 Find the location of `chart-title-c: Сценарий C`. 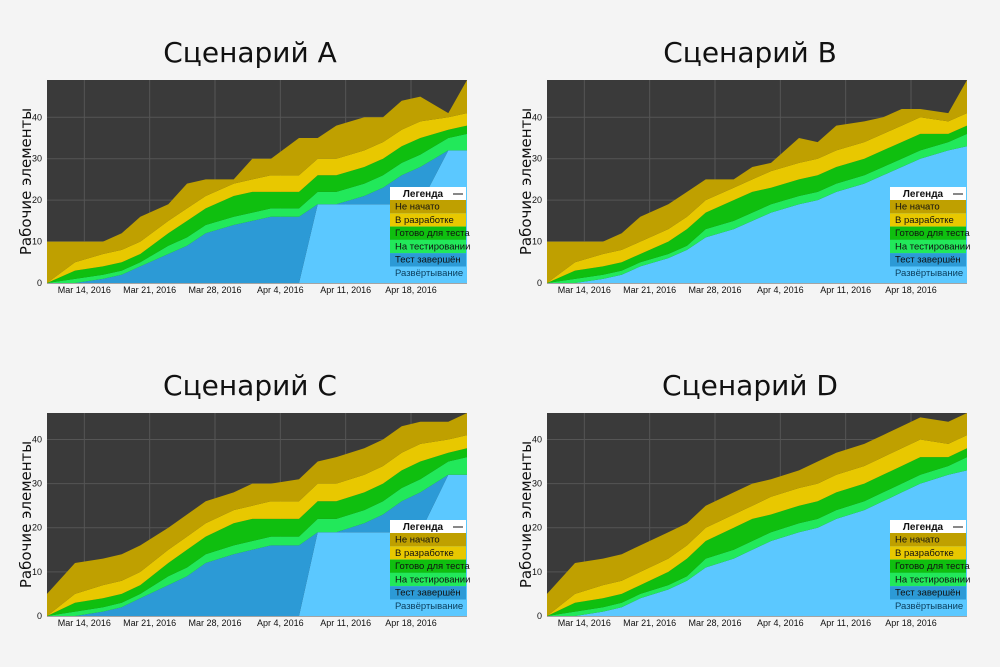

chart-title-c: Сценарий C is located at coordinates (250, 385).